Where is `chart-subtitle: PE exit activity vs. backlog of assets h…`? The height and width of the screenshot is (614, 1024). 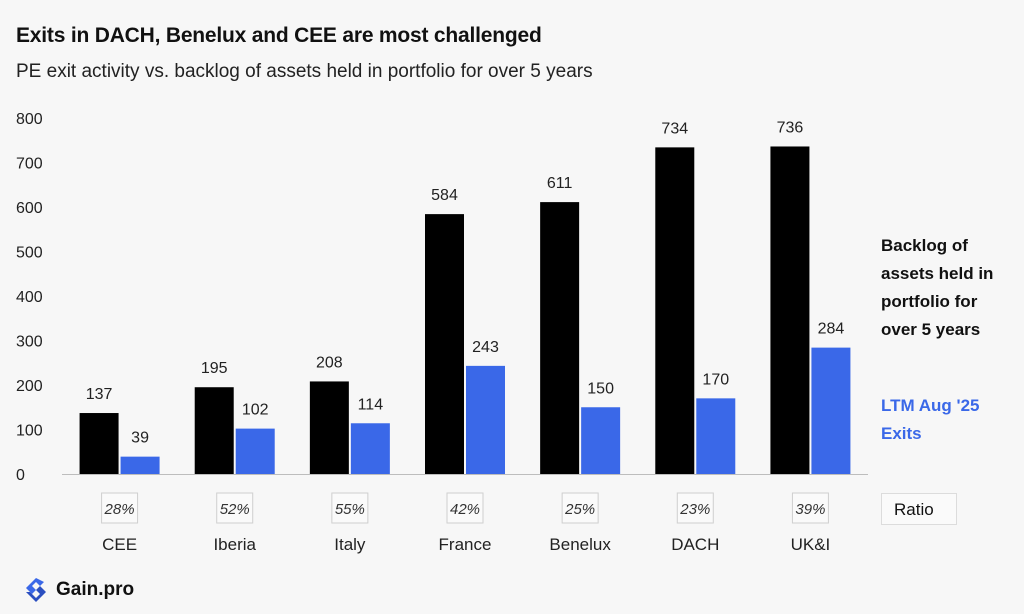
chart-subtitle: PE exit activity vs. backlog of assets h… is located at coordinates (304, 71).